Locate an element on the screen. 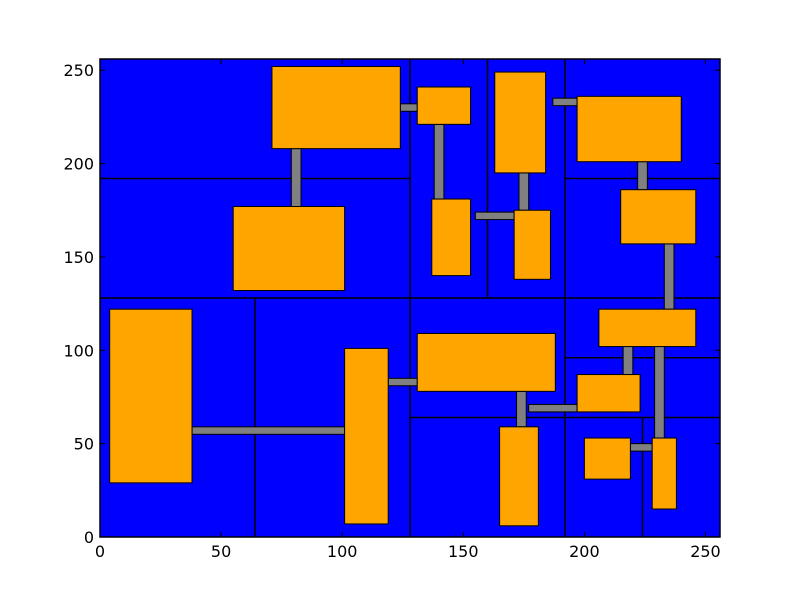 This screenshot has height=597, width=800. y-tick-label: 0 is located at coordinates (89, 537).